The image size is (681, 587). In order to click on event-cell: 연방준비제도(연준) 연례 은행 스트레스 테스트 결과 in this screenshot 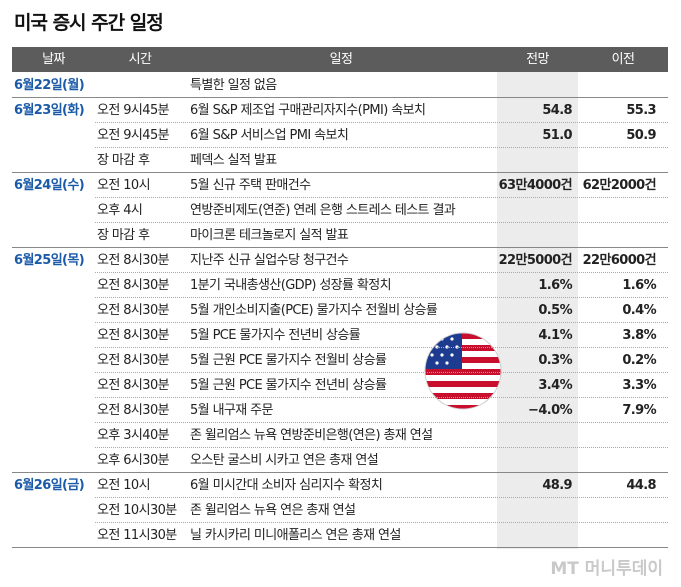, I will do `click(323, 210)`.